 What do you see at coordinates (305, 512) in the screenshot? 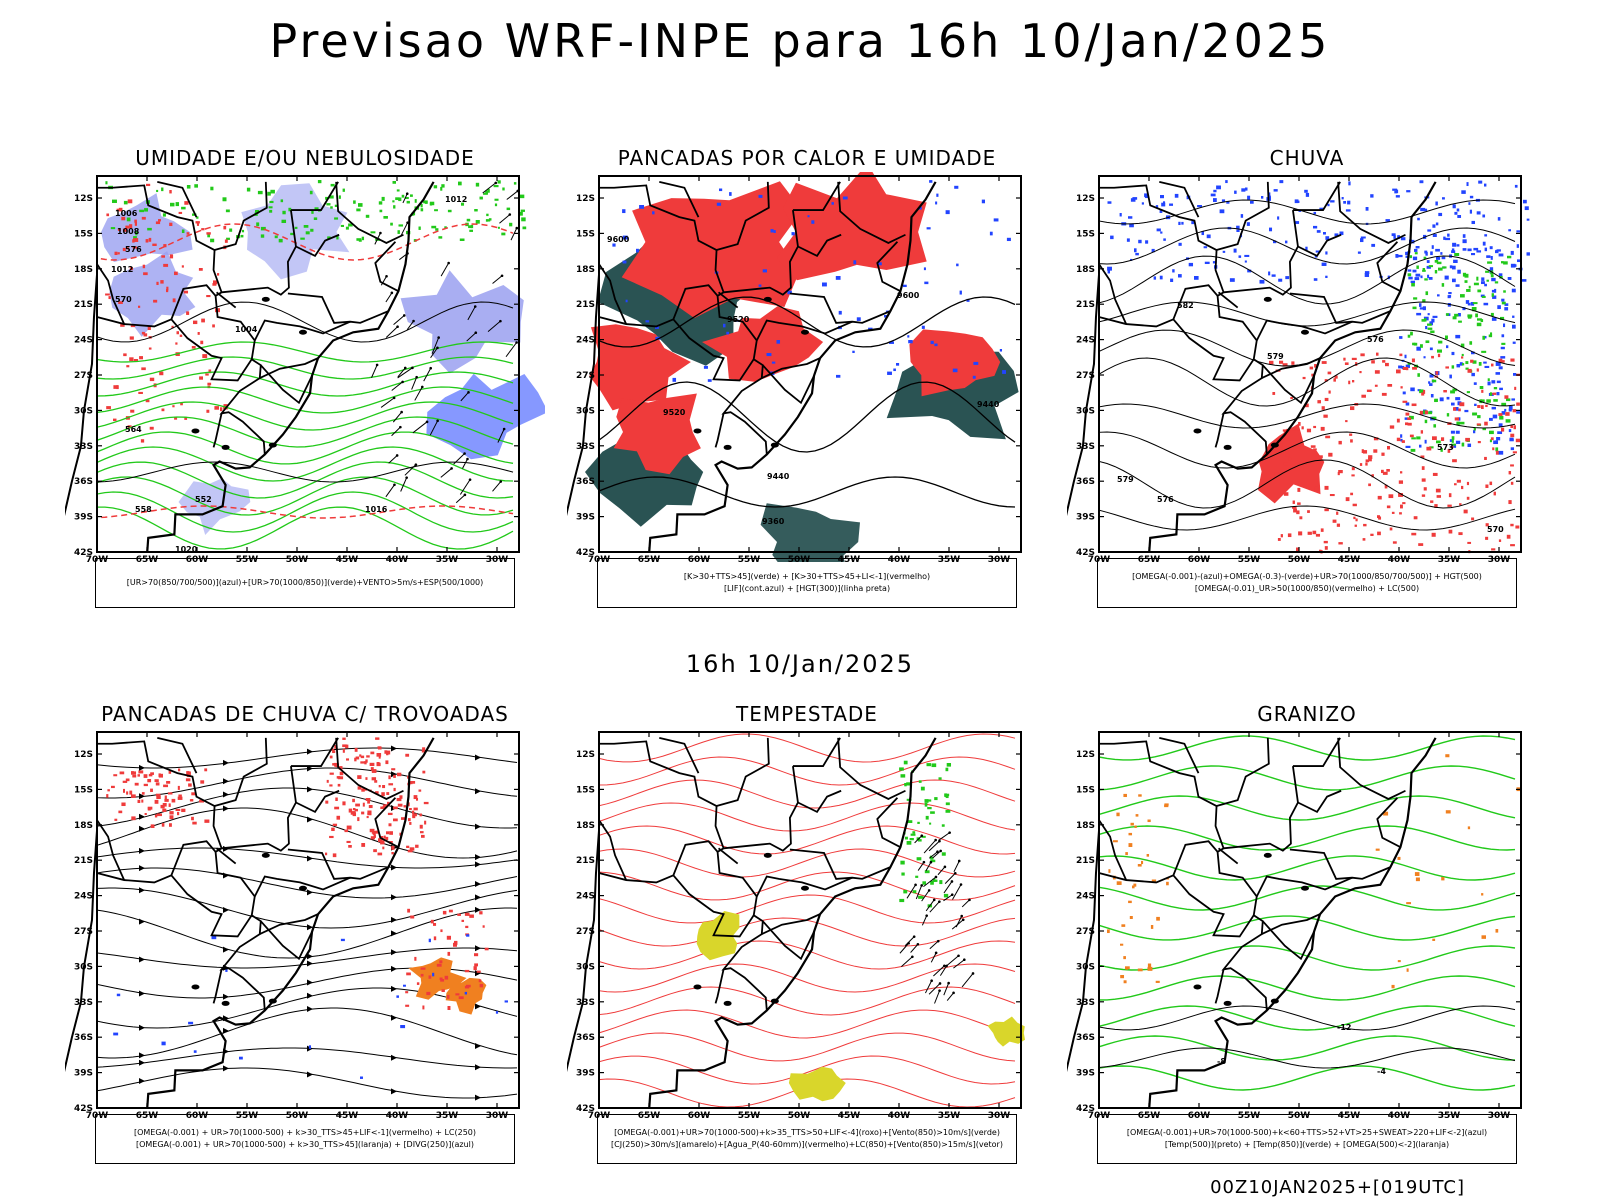
I see `thickness-contour` at bounding box center [305, 512].